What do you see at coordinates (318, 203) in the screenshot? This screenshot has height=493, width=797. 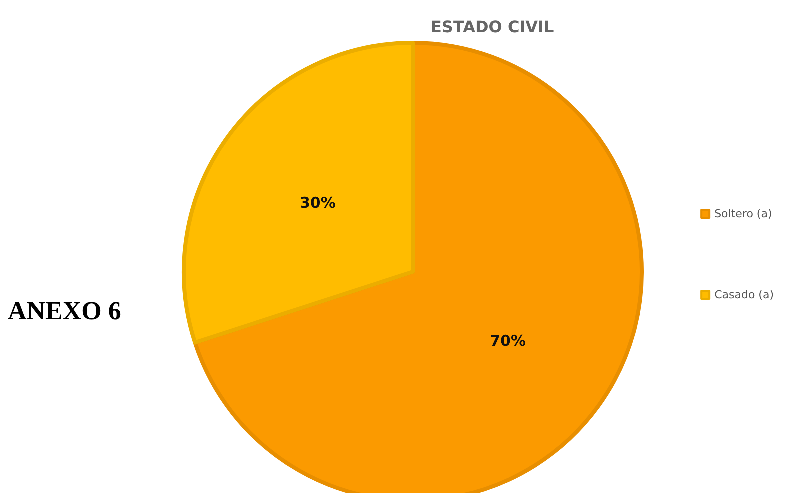 I see `data-label: 30%` at bounding box center [318, 203].